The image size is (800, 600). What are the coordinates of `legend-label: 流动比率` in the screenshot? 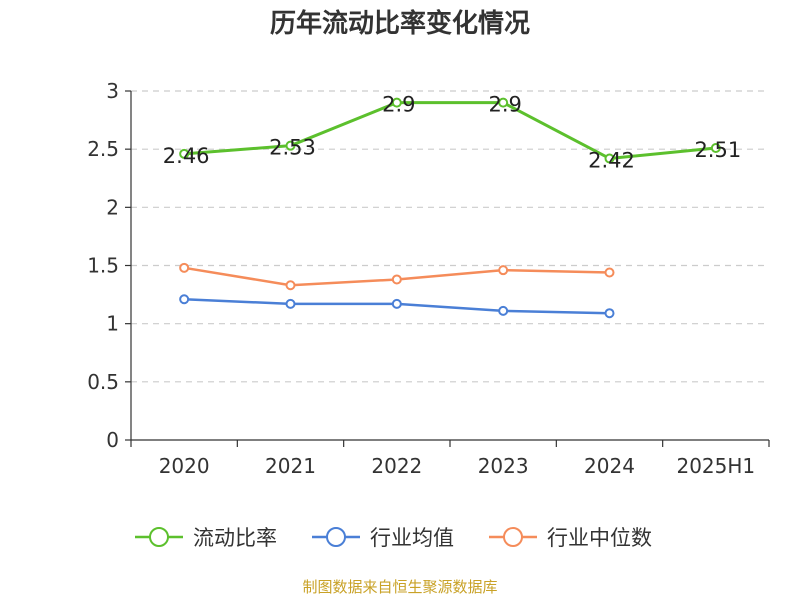 It's located at (235, 538).